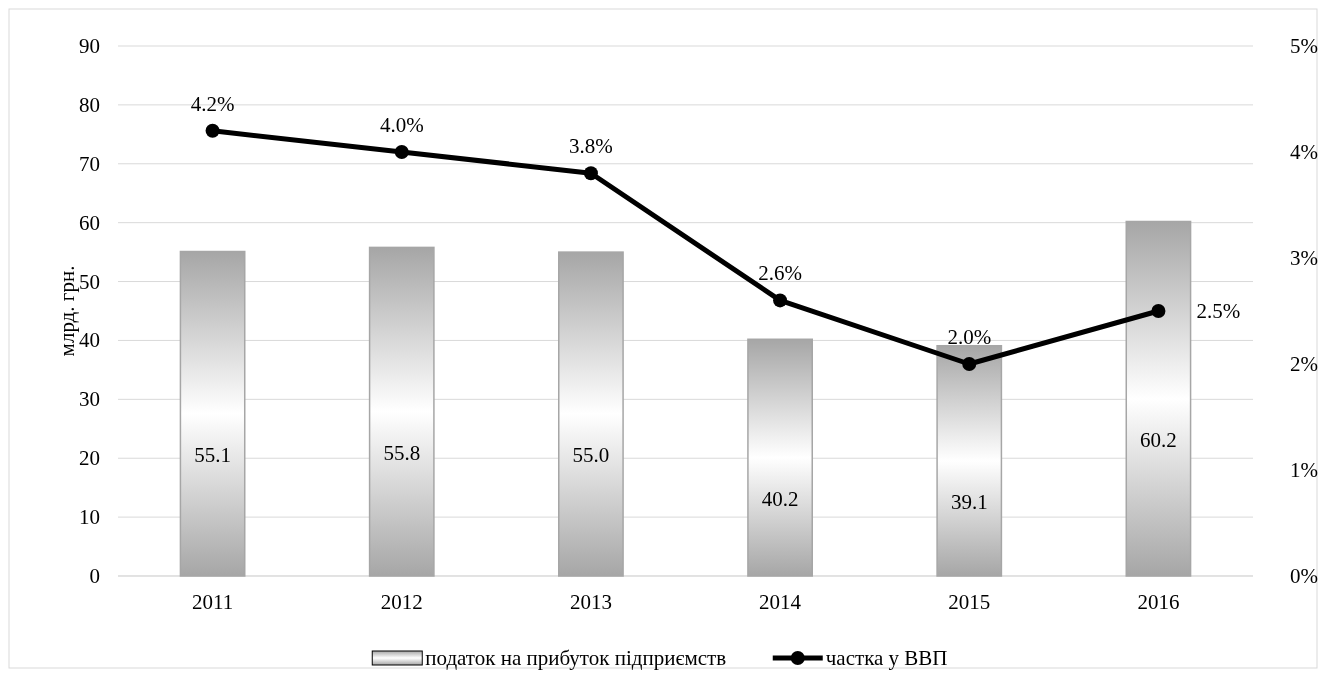 Image resolution: width=1330 pixels, height=693 pixels. Describe the element at coordinates (576, 658) in the screenshot. I see `legend-label: податок на прибуток підприємств` at that location.